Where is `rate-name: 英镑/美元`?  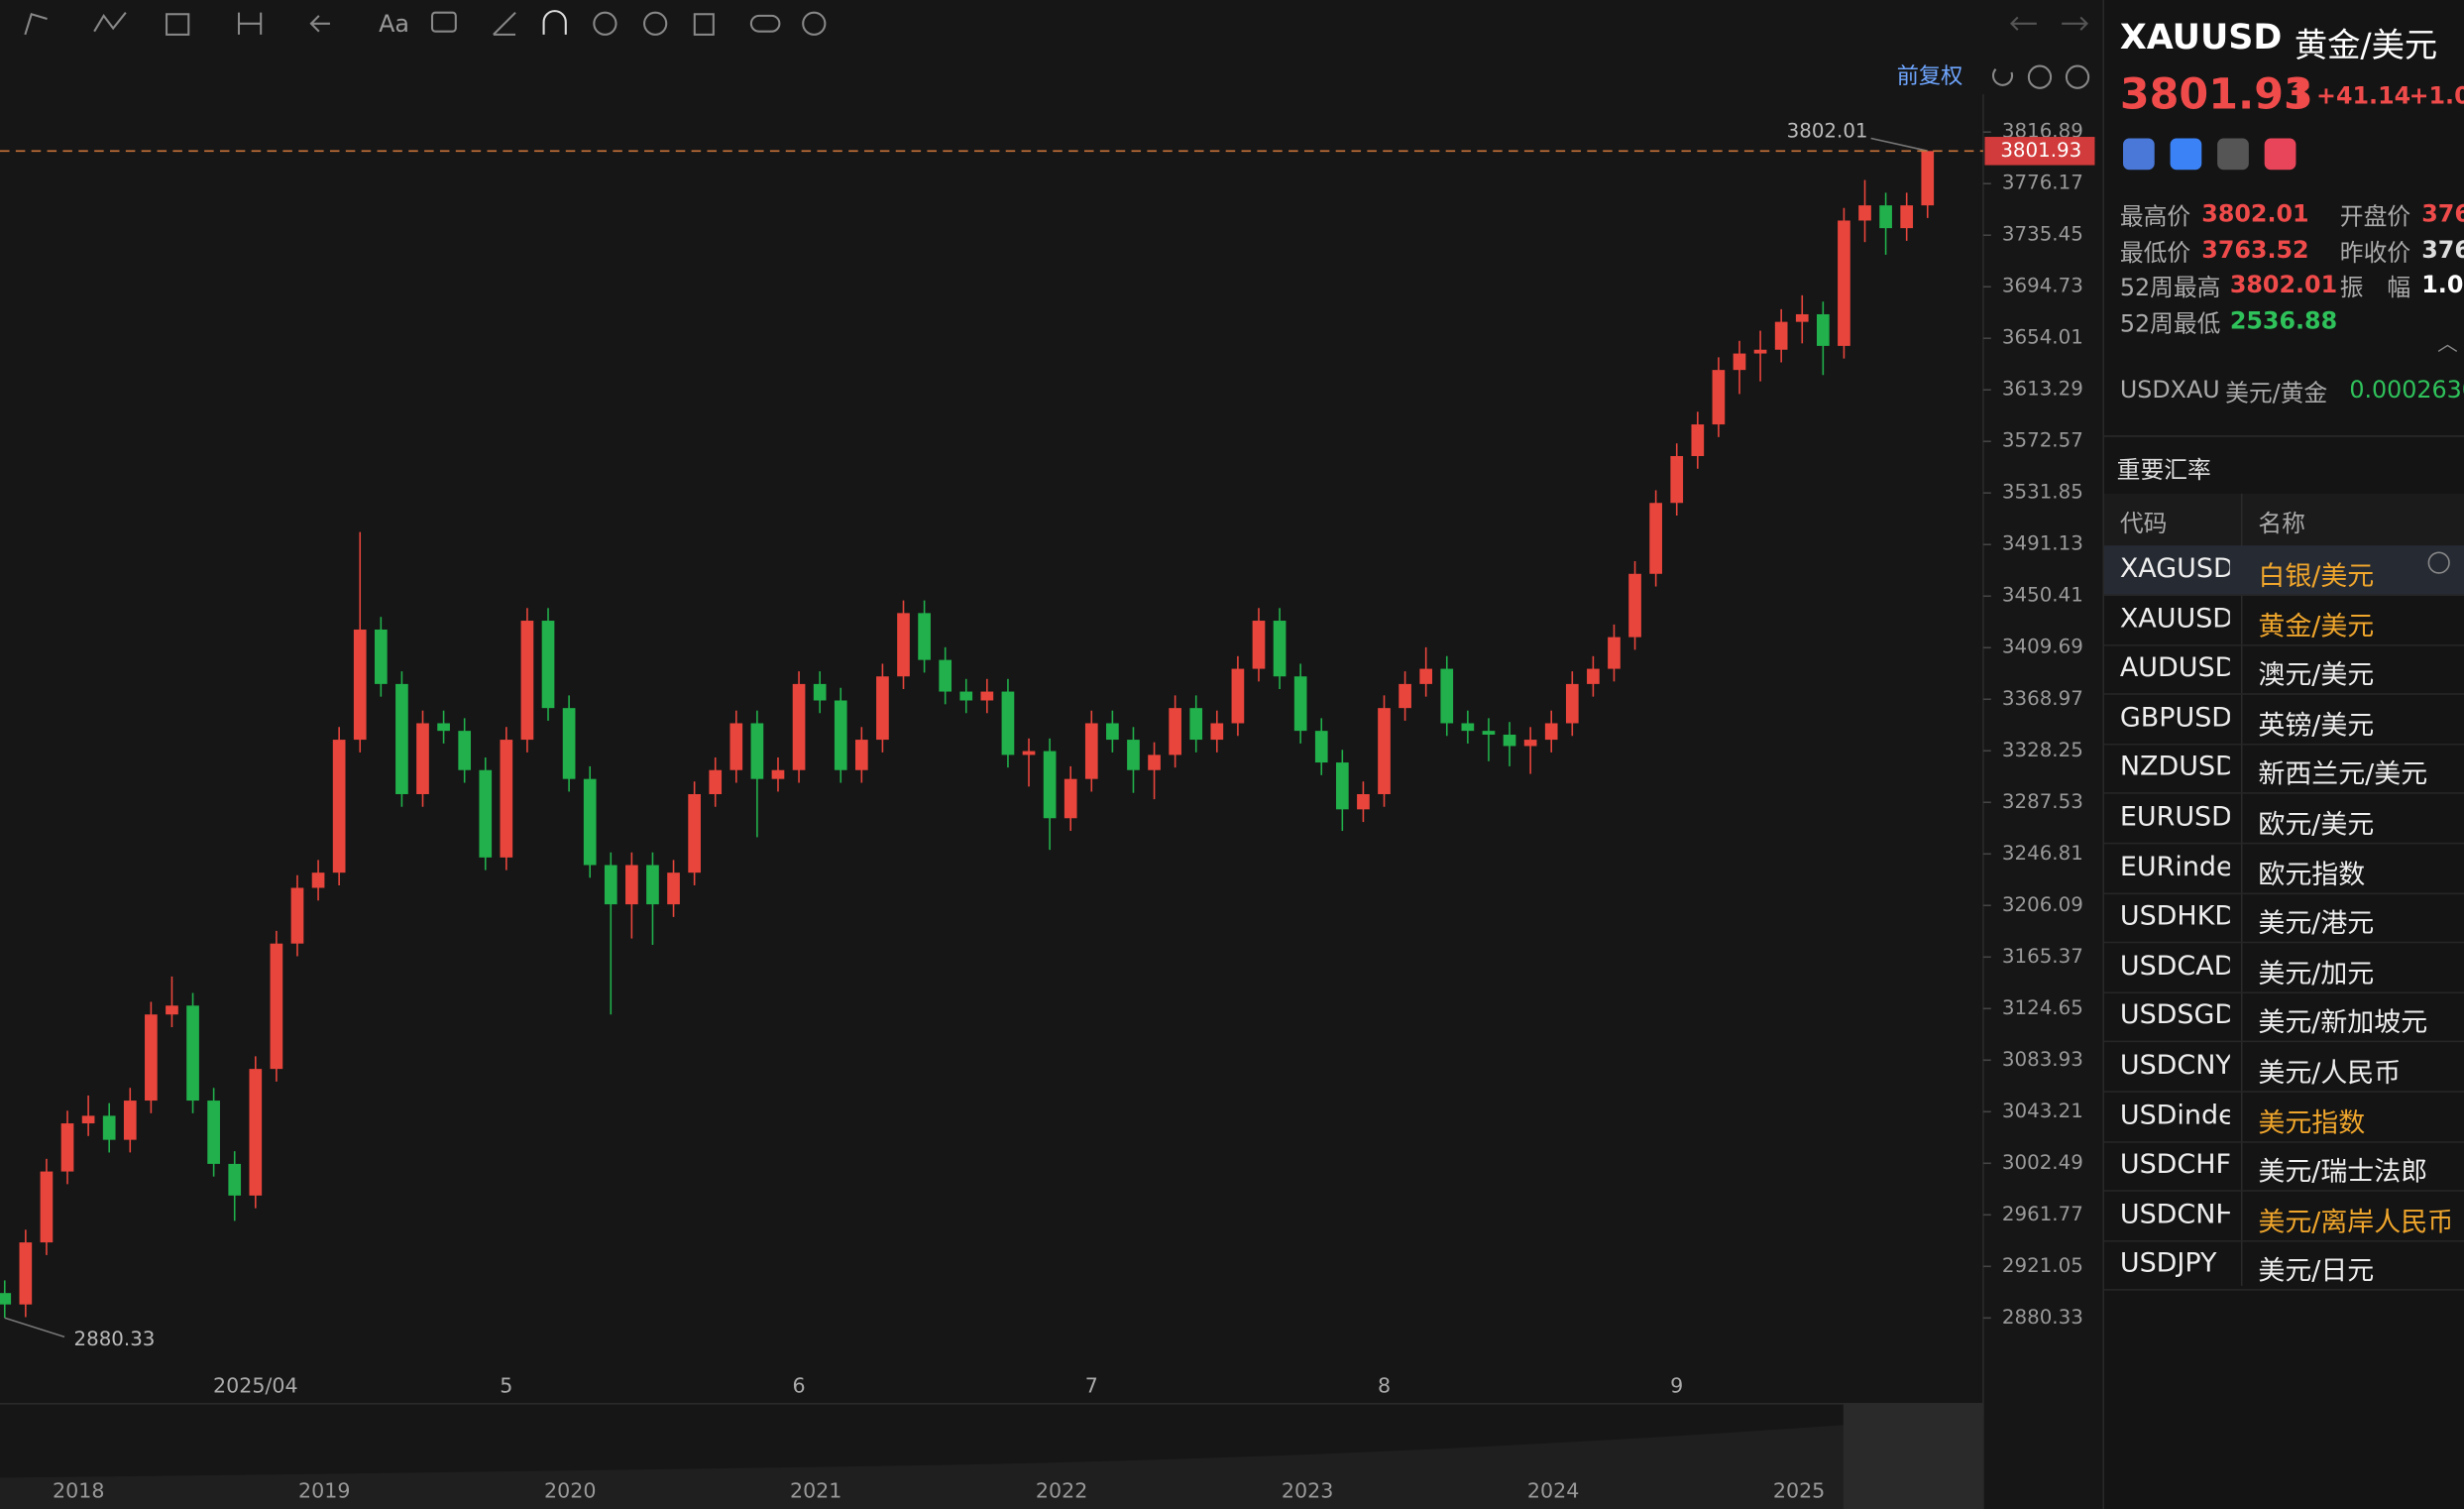
rate-name: 英镑/美元 is located at coordinates (2316, 726).